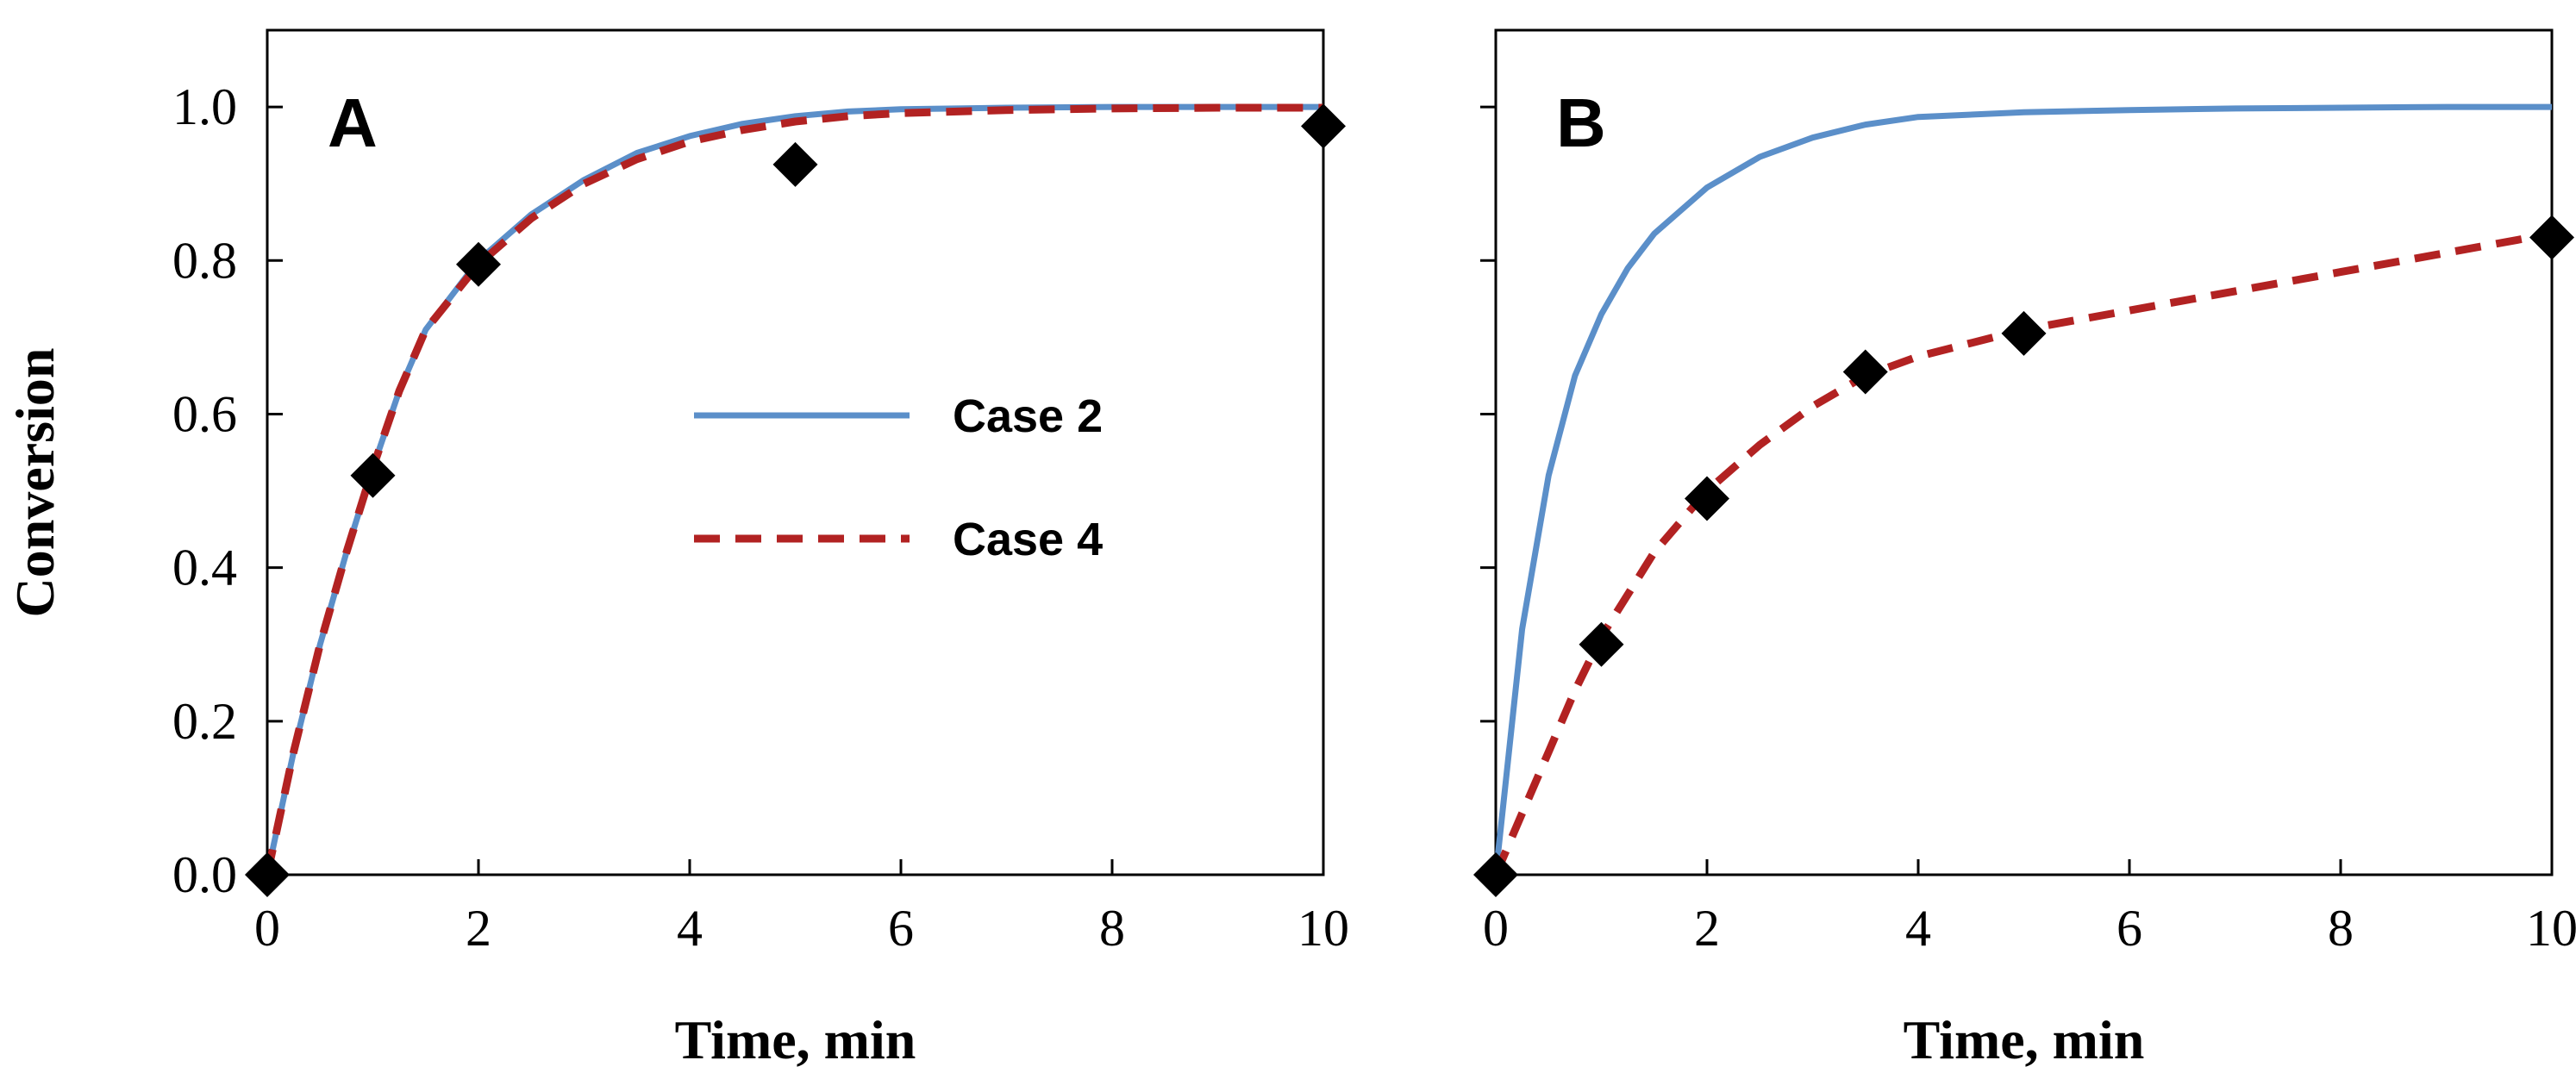 The height and width of the screenshot is (1079, 2576). I want to click on legend-label: Case 2, so click(1028, 416).